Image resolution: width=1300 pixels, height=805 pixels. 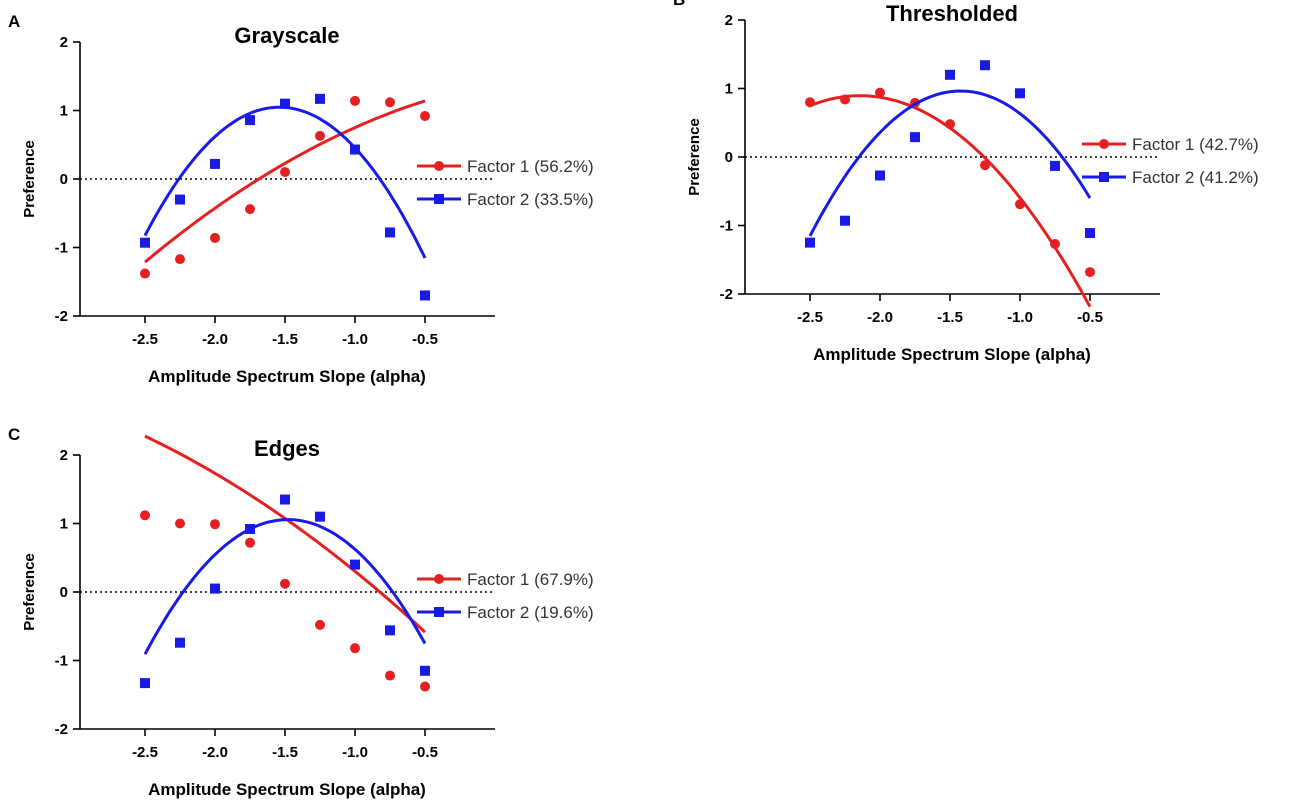 What do you see at coordinates (729, 20) in the screenshot?
I see `panel-b-ytick-label: 2` at bounding box center [729, 20].